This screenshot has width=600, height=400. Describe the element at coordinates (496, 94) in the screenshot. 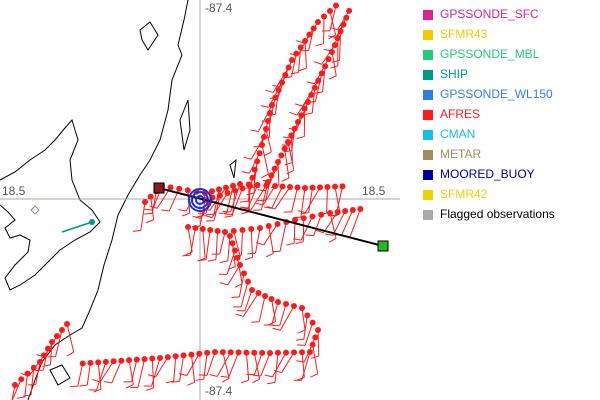

I see `legend-label: GPSSONDE_WL150` at that location.